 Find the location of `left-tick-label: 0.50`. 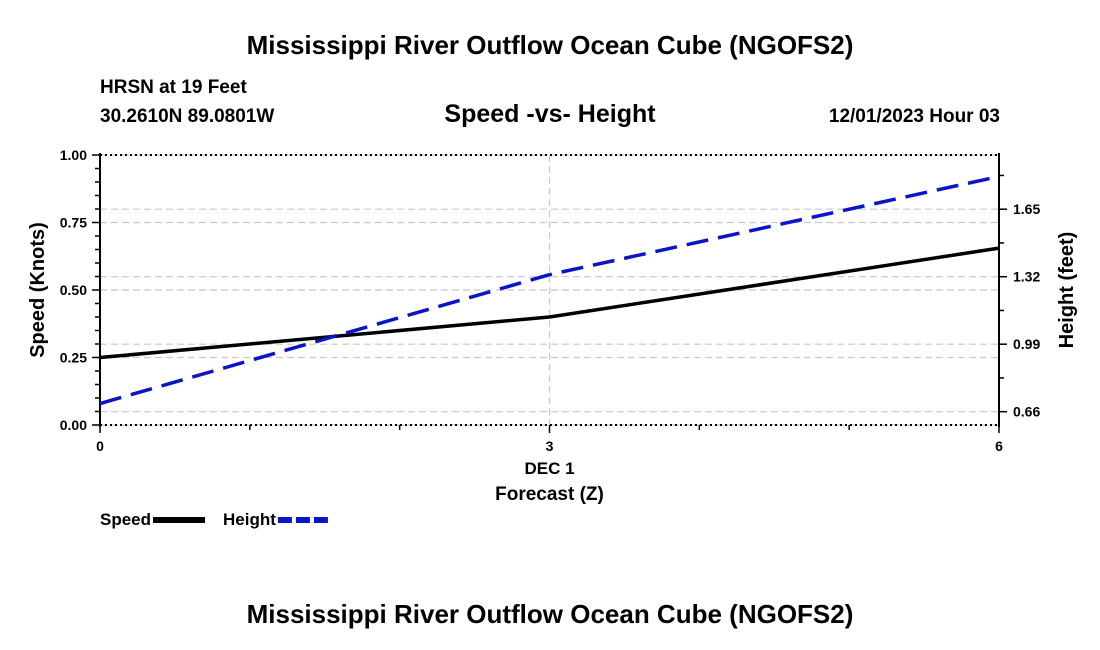

left-tick-label: 0.50 is located at coordinates (73, 290).